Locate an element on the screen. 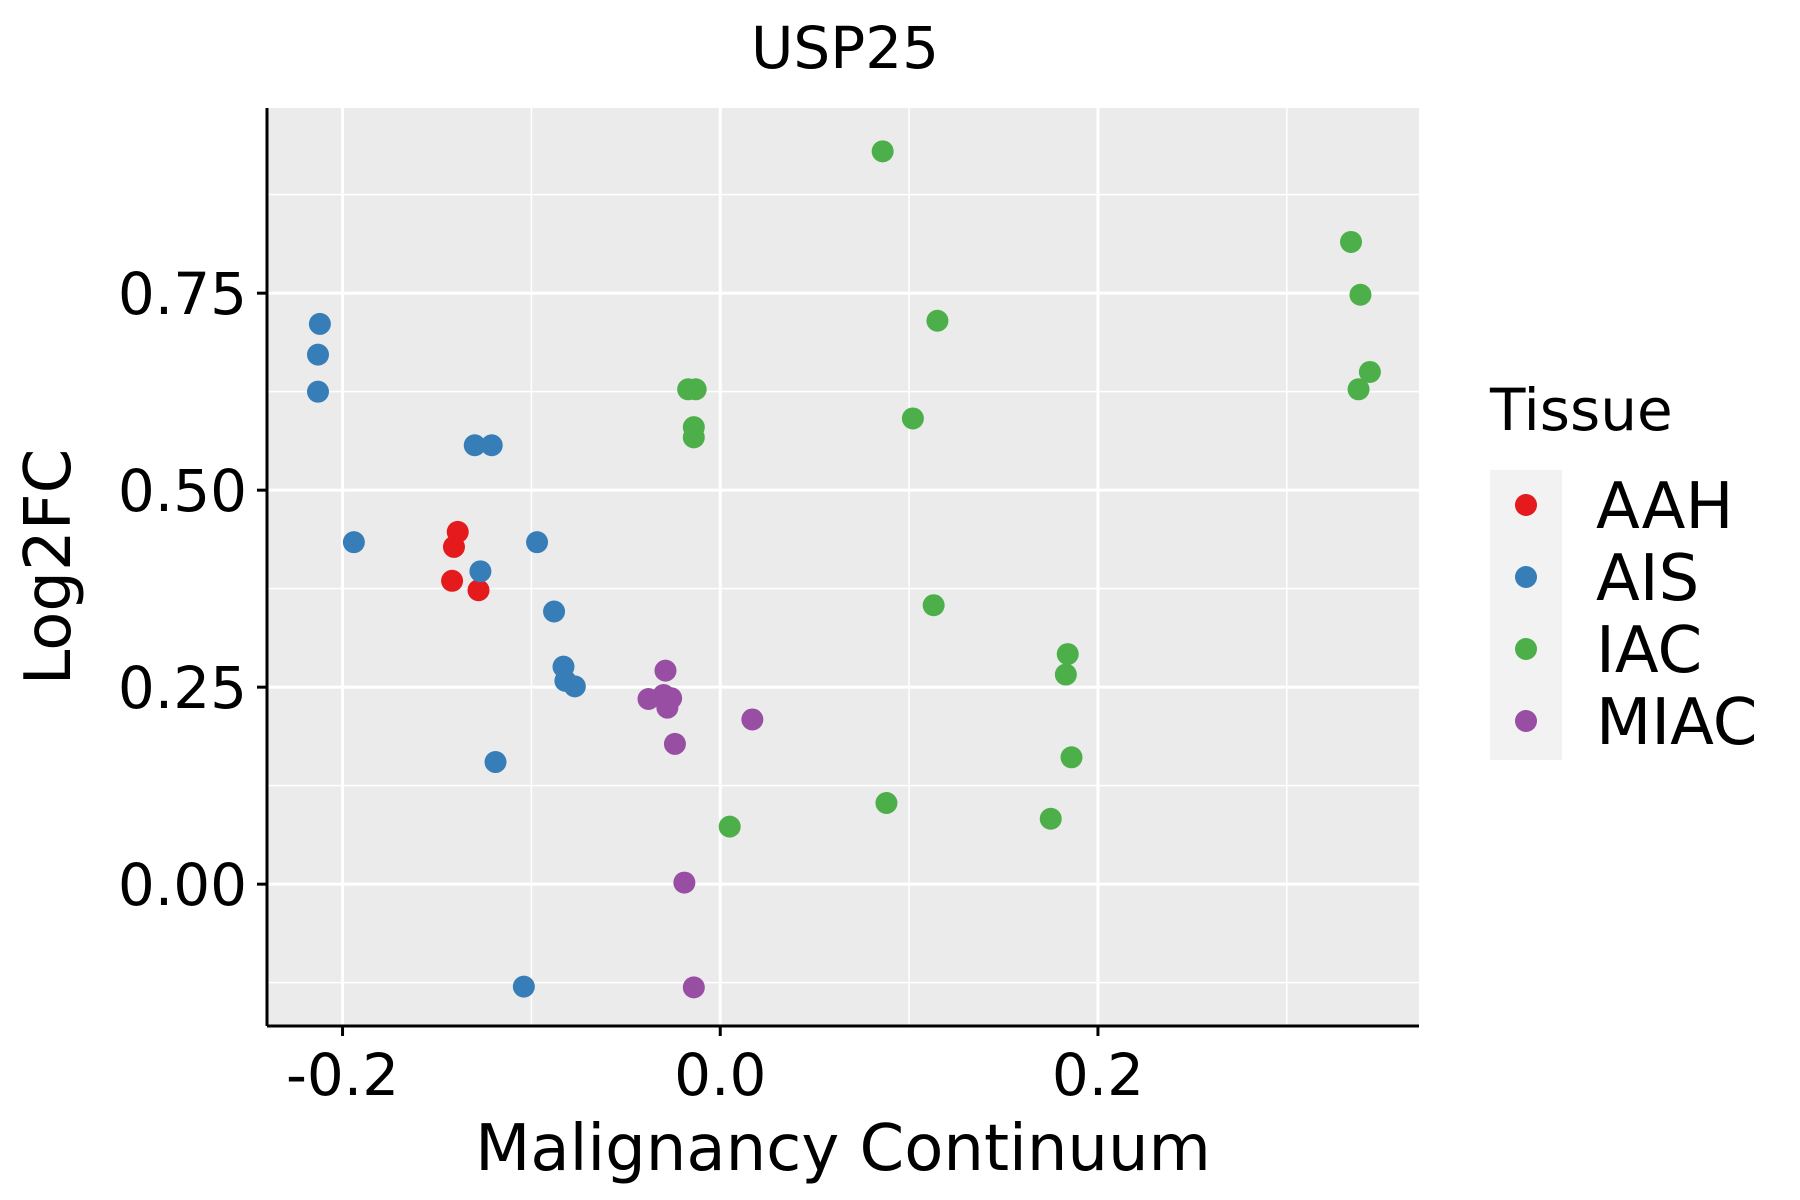 This screenshot has width=1800, height=1200. x-tick-label: 0.2 is located at coordinates (1098, 1075).